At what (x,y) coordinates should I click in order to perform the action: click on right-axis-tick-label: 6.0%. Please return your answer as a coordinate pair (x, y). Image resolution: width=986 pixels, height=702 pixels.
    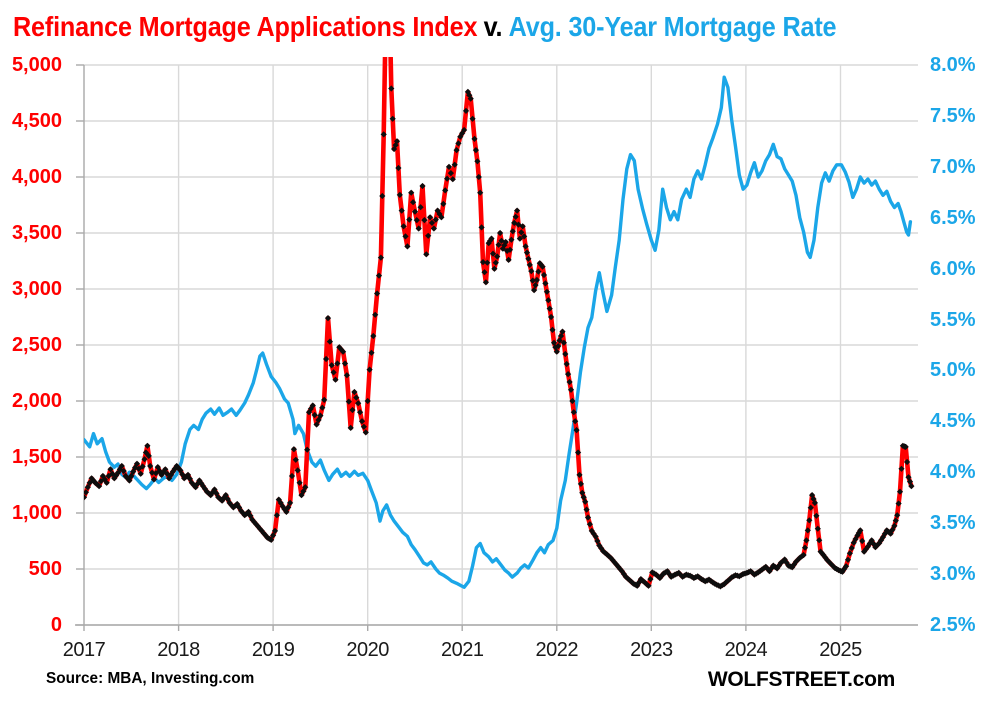
    Looking at the image, I should click on (953, 268).